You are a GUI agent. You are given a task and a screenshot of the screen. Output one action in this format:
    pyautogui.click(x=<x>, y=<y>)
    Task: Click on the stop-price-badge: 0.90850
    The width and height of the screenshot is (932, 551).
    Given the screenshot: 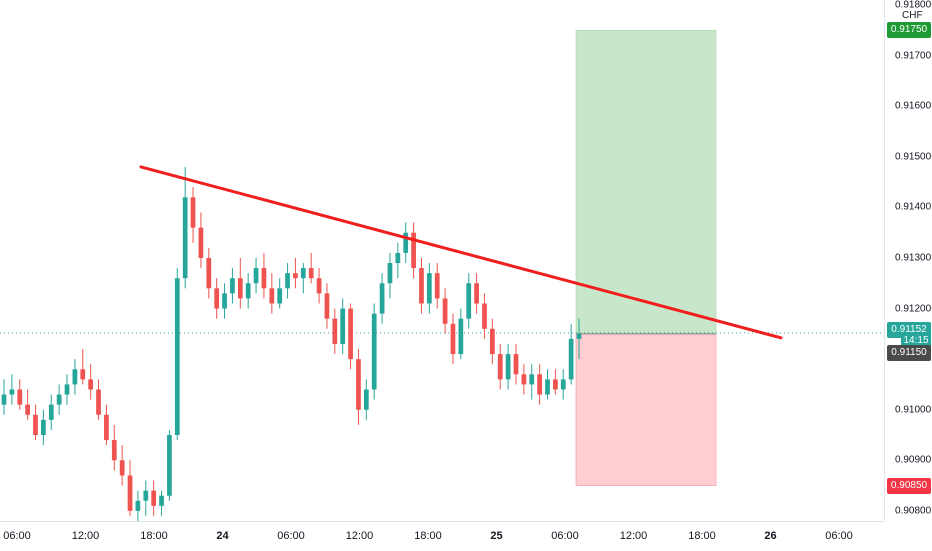 What is the action you would take?
    pyautogui.click(x=909, y=485)
    